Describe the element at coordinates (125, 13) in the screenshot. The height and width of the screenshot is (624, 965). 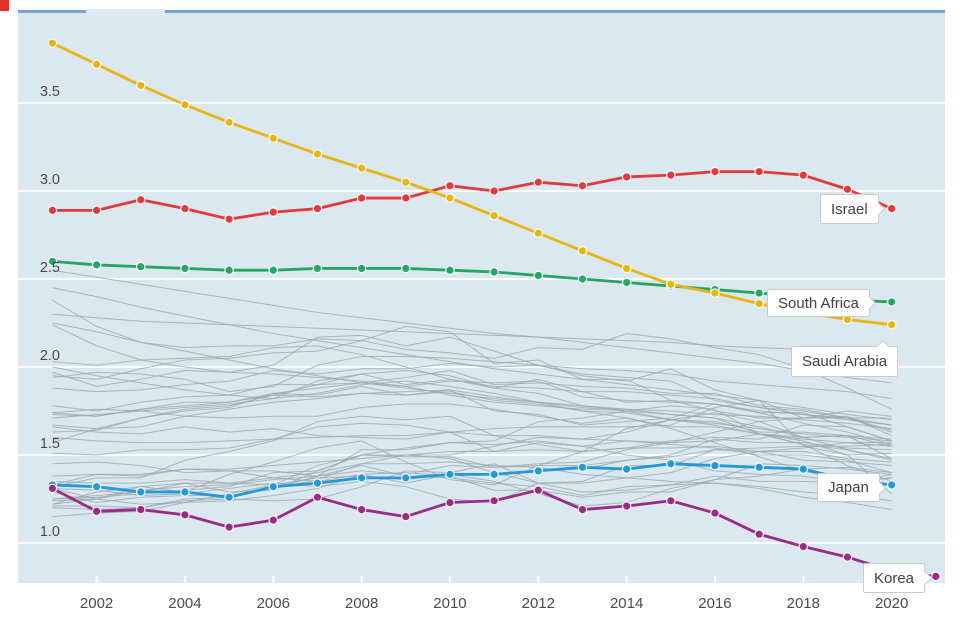
I see `chart-top-tab` at that location.